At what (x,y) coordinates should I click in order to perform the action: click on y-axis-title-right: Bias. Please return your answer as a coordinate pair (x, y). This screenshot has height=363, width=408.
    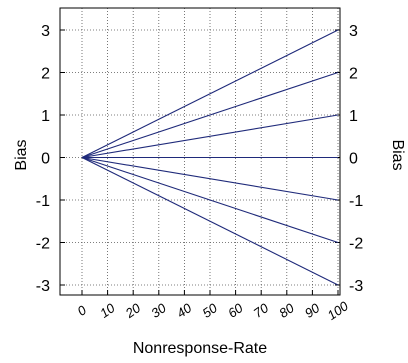
    Looking at the image, I should click on (397, 154).